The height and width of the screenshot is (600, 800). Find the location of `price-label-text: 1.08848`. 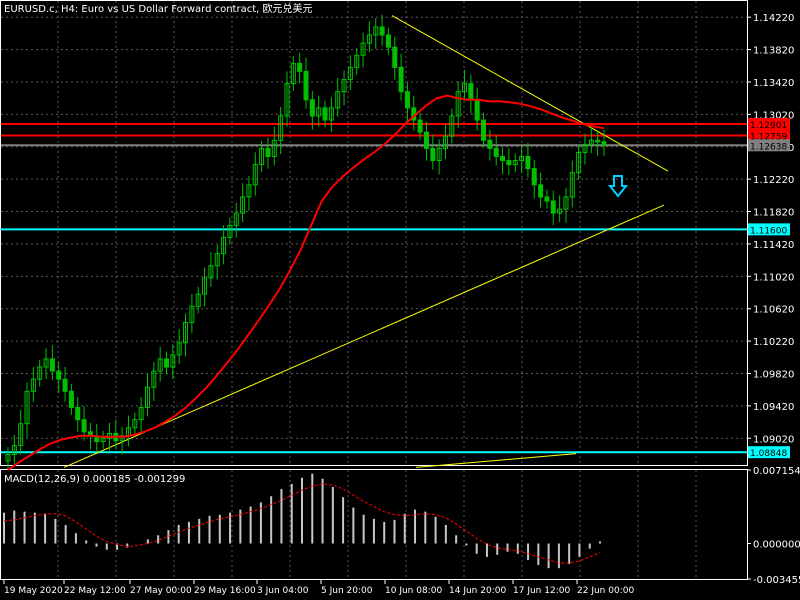

price-label-text: 1.08848 is located at coordinates (768, 454).